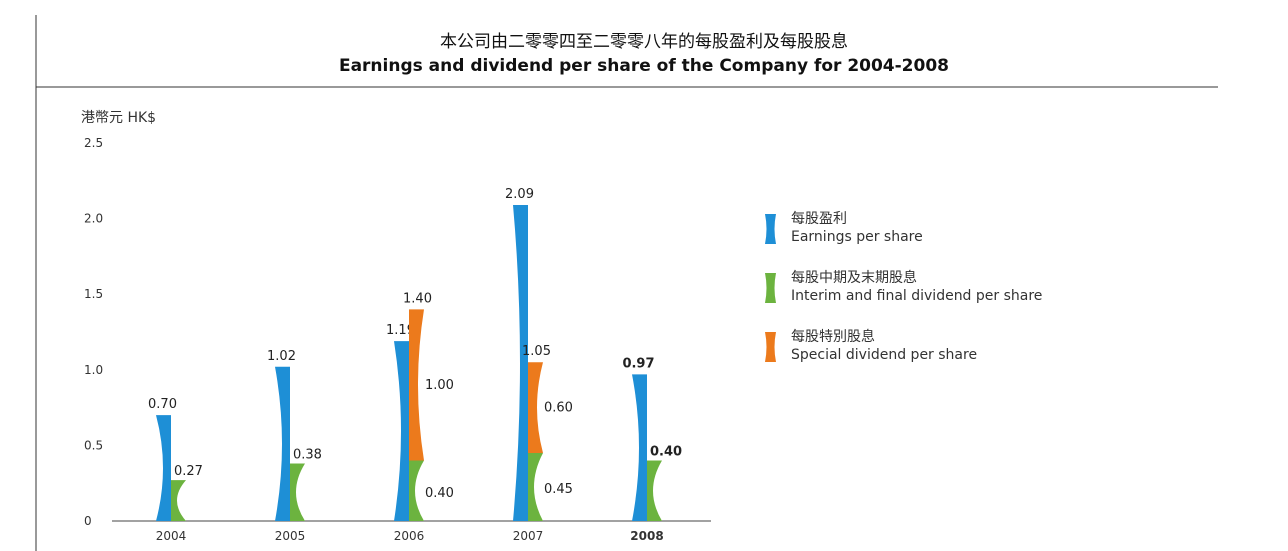  Describe the element at coordinates (833, 336) in the screenshot. I see `legend-label-zh-special: 每股特別股息` at that location.